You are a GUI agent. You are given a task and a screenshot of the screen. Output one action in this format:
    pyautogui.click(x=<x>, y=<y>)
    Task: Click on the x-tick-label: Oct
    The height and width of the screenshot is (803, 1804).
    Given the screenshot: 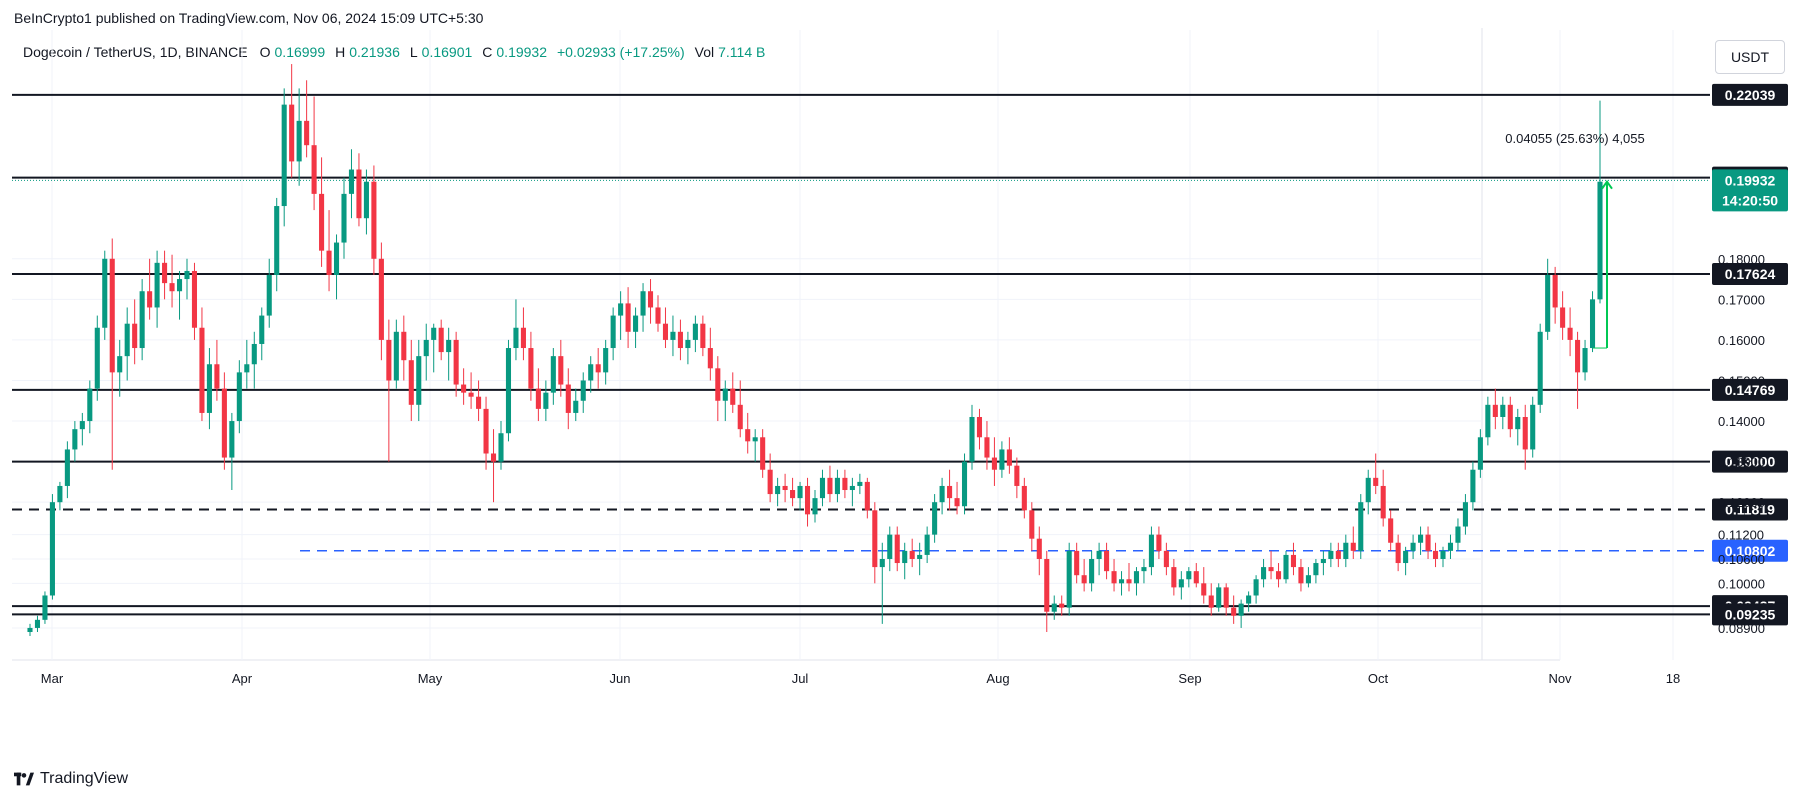 What is the action you would take?
    pyautogui.click(x=1378, y=678)
    